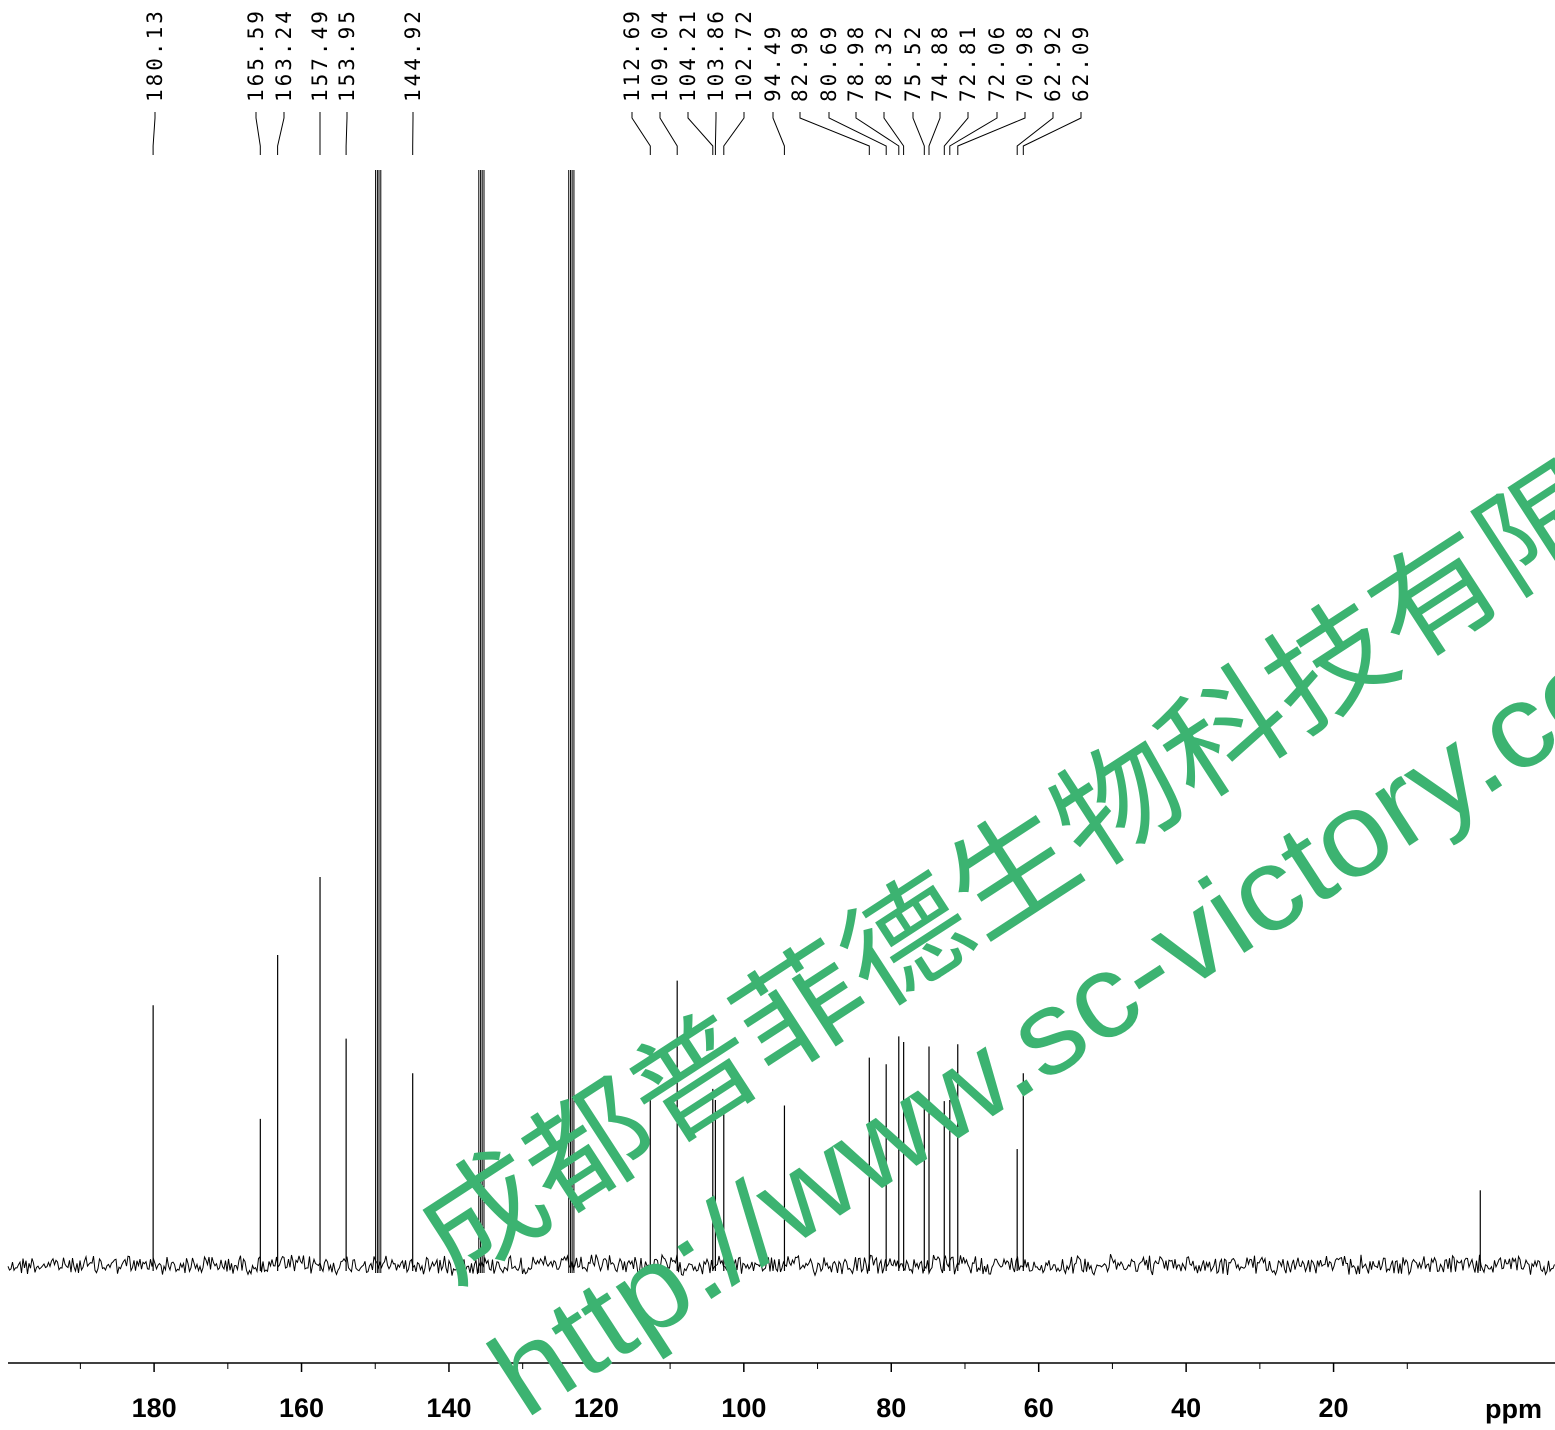  What do you see at coordinates (781, 1265) in the screenshot?
I see `spectrum-trace` at bounding box center [781, 1265].